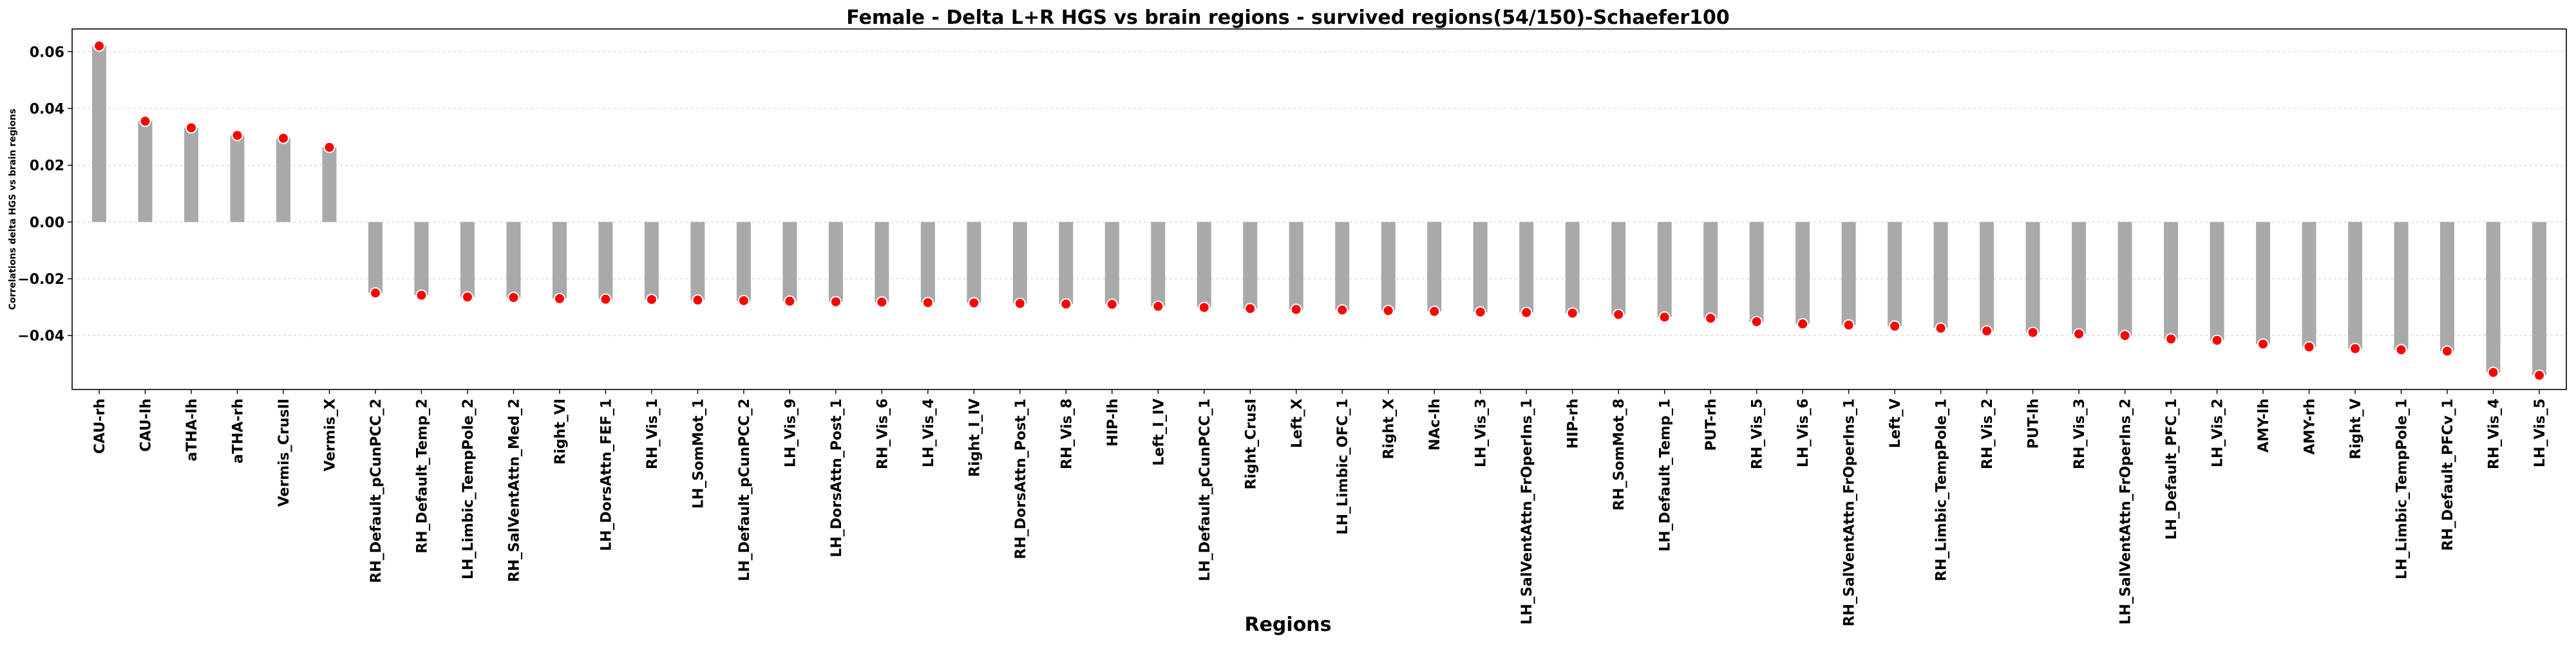  What do you see at coordinates (146, 426) in the screenshot?
I see `x-tick-label: CAU-lh` at bounding box center [146, 426].